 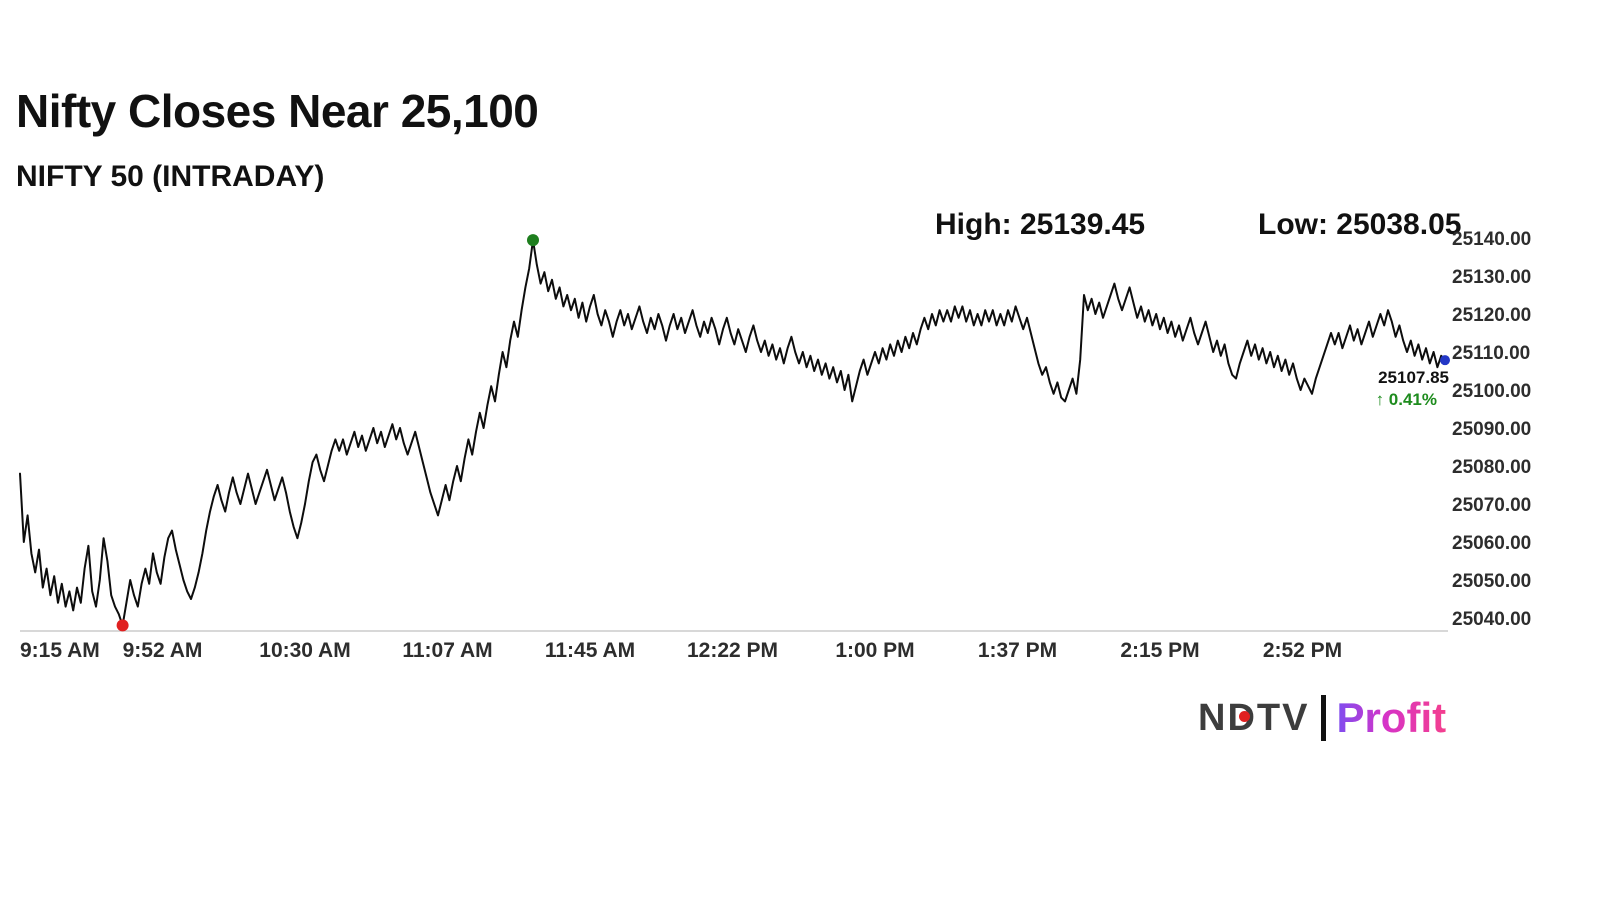 I want to click on profit-wordmark: Profit, so click(x=1391, y=717).